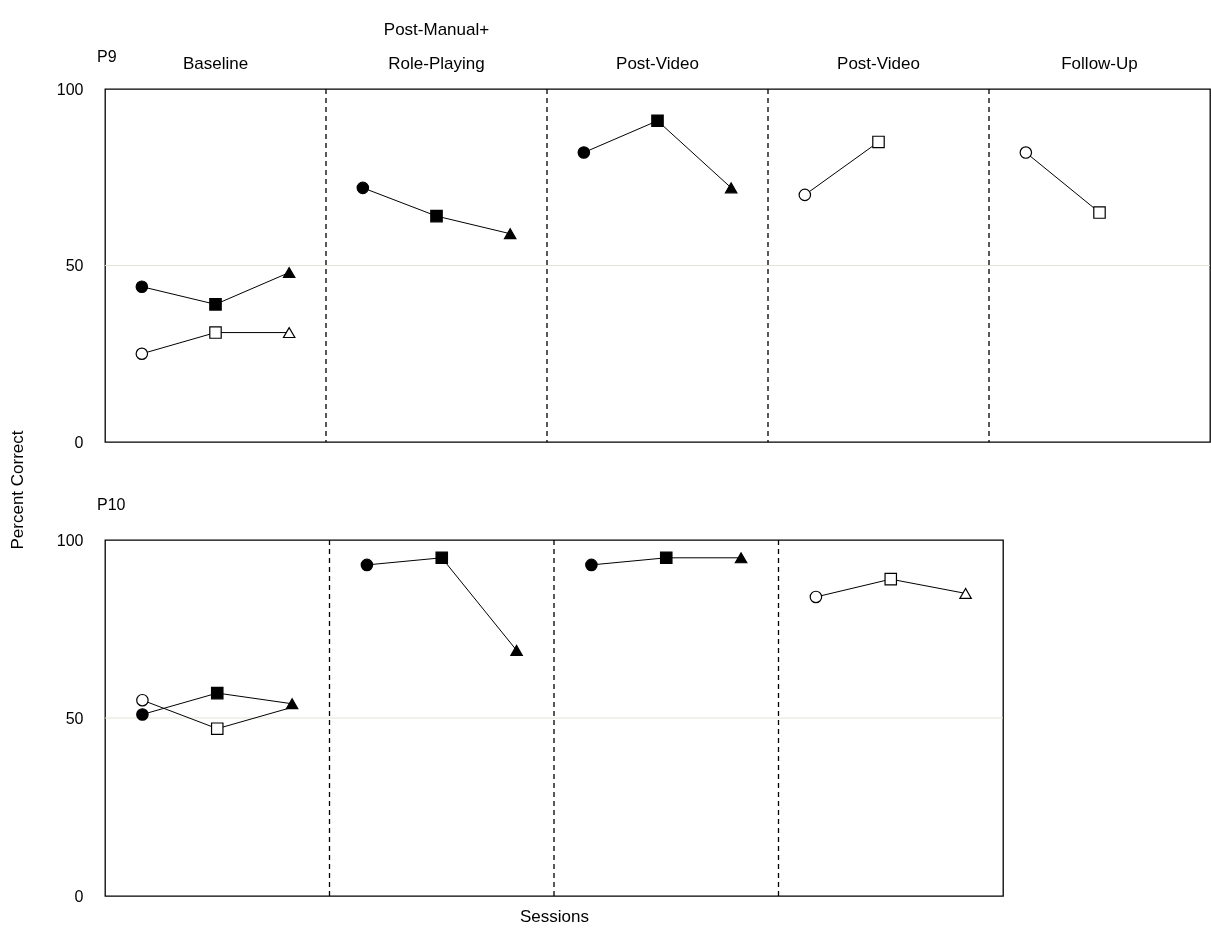 The image size is (1211, 947). I want to click on text: Follow-Up, so click(1099, 63).